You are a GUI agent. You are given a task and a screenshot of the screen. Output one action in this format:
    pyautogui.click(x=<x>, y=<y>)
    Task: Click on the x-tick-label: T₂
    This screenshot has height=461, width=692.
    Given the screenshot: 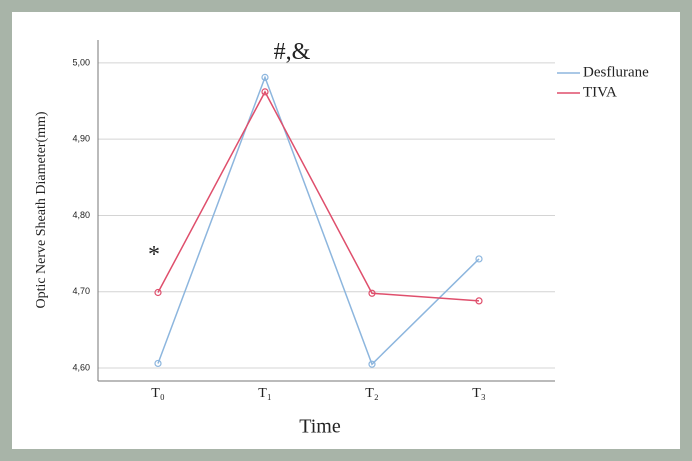 What is the action you would take?
    pyautogui.click(x=372, y=393)
    